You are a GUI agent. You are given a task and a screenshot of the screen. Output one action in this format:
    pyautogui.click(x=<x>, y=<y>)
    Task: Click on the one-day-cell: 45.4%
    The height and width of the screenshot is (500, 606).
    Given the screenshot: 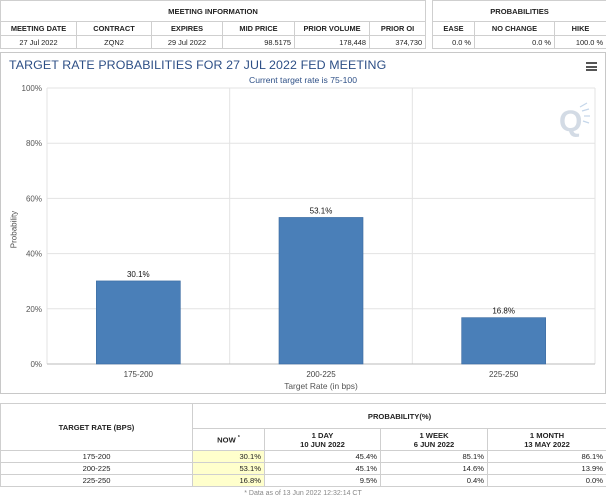 What is the action you would take?
    pyautogui.click(x=322, y=456)
    